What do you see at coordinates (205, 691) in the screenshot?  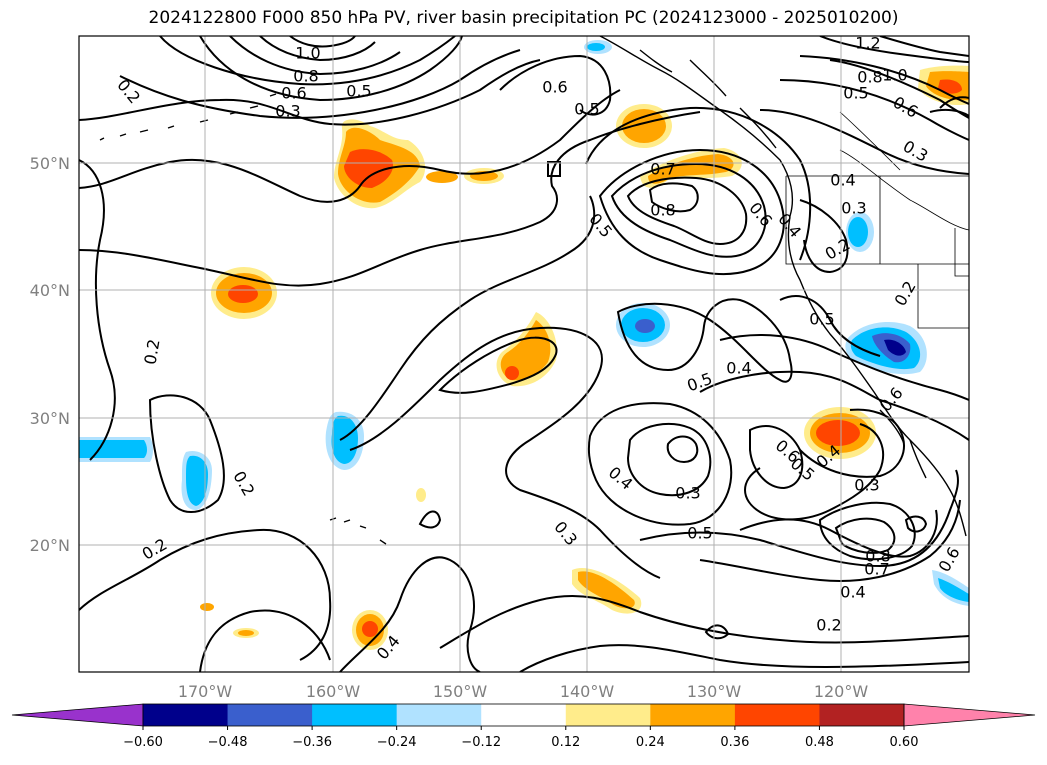 I see `lon-label: 170°W` at bounding box center [205, 691].